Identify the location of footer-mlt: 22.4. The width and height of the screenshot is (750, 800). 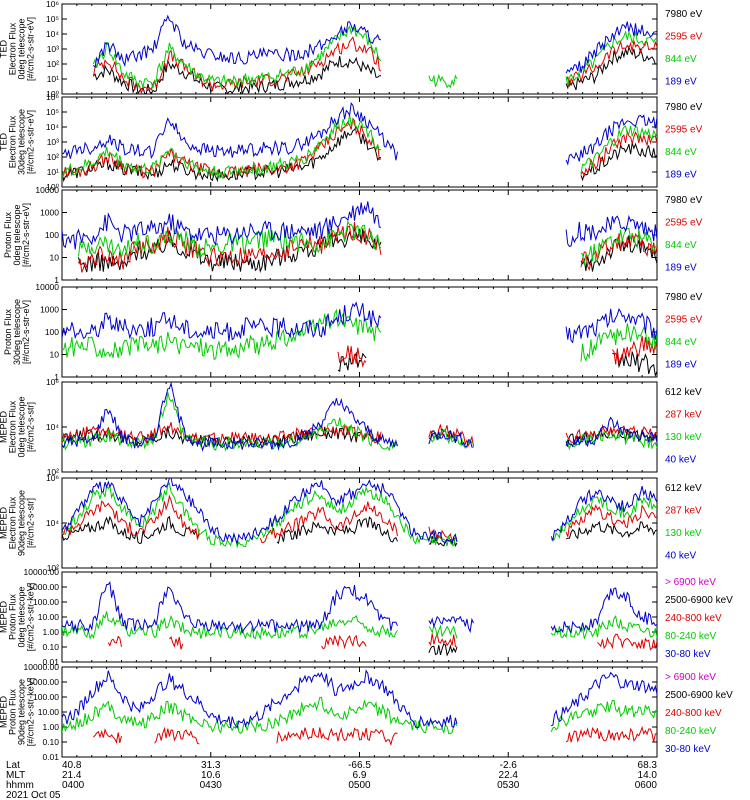
(509, 775).